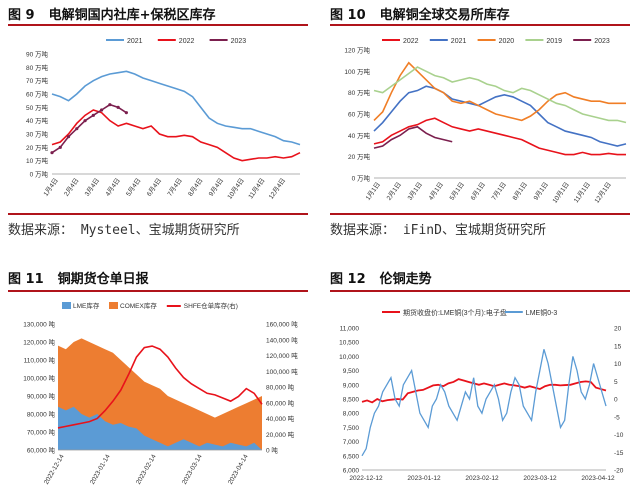 The height and width of the screenshot is (492, 636). Describe the element at coordinates (41, 414) in the screenshot. I see `ytick-left-label-2: 80,000 吨` at that location.